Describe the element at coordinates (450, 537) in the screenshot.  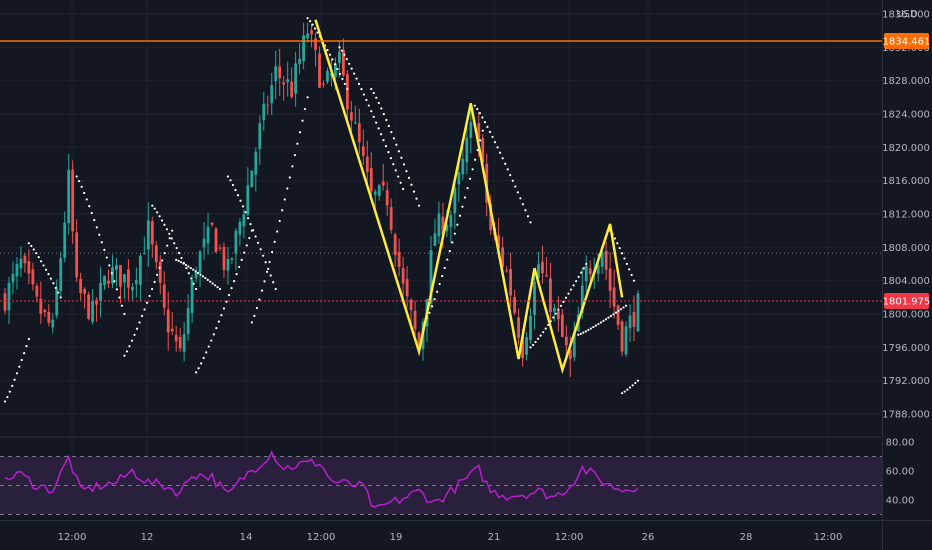
I see `time-axis: 12:00 12 14 12:00 19 21 12:00 26 28 12:00` at that location.